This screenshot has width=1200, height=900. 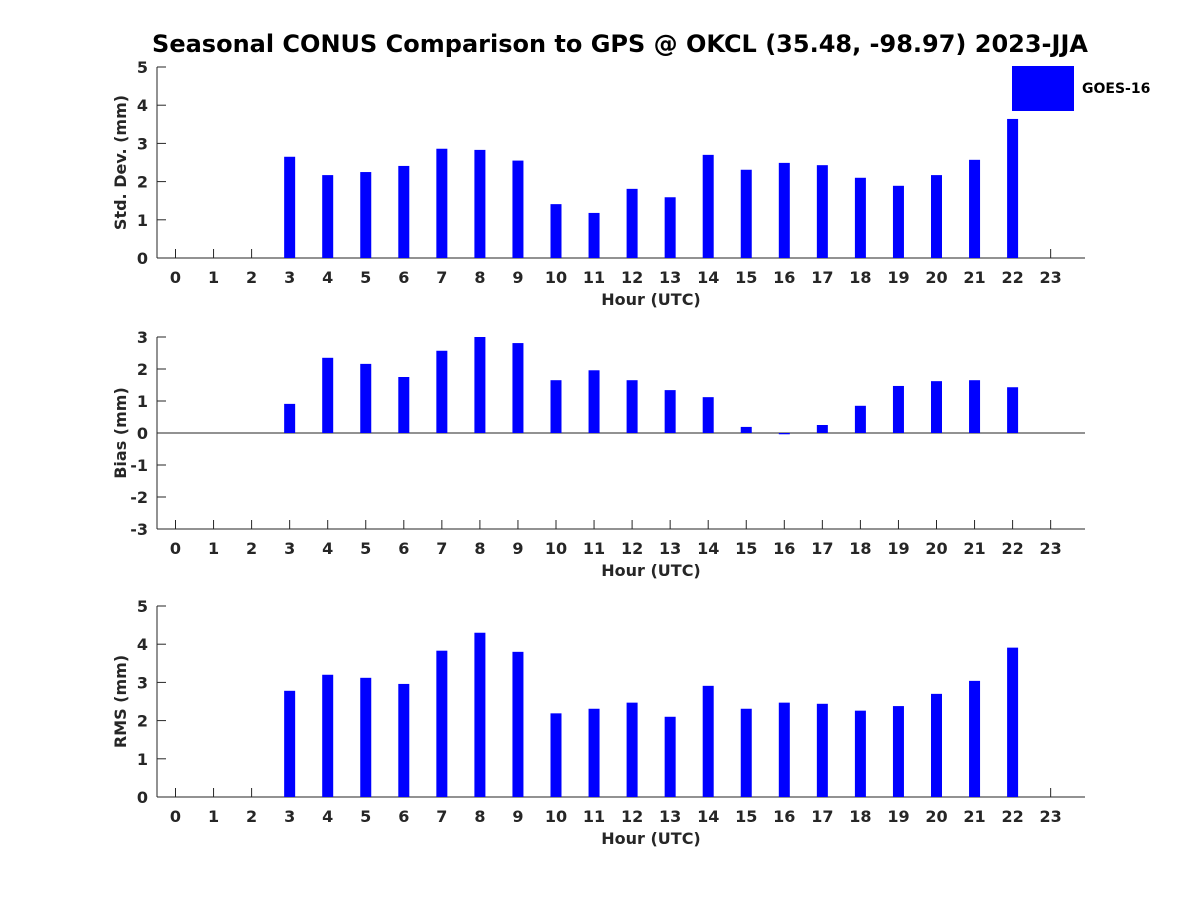 What do you see at coordinates (139, 529) in the screenshot?
I see `y-tick-label: -3` at bounding box center [139, 529].